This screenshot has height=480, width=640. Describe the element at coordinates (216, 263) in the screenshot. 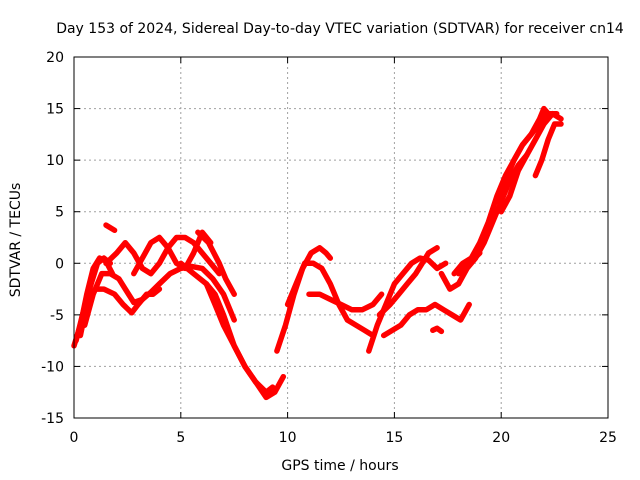

I see `series-sat-g` at that location.